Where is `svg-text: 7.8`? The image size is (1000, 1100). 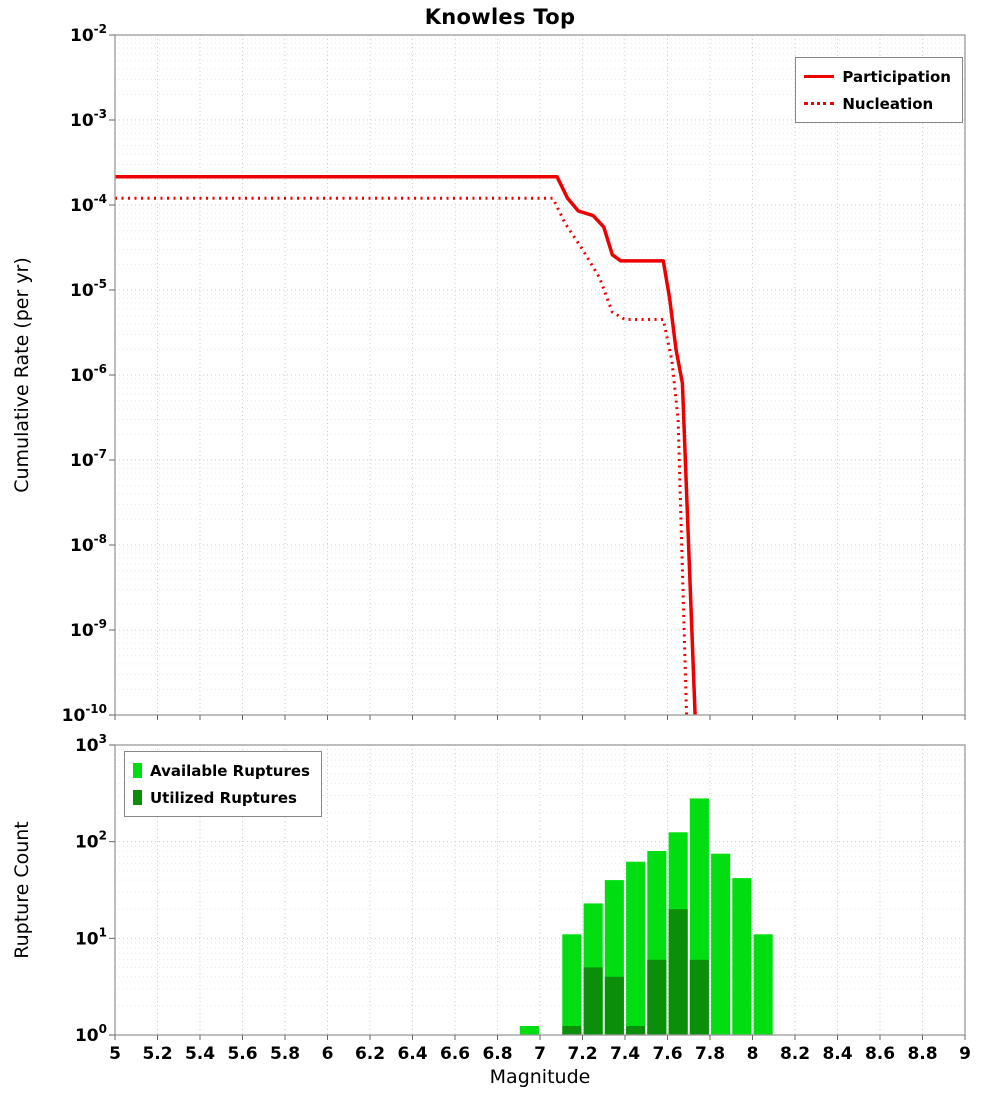 svg-text: 7.8 is located at coordinates (710, 1054).